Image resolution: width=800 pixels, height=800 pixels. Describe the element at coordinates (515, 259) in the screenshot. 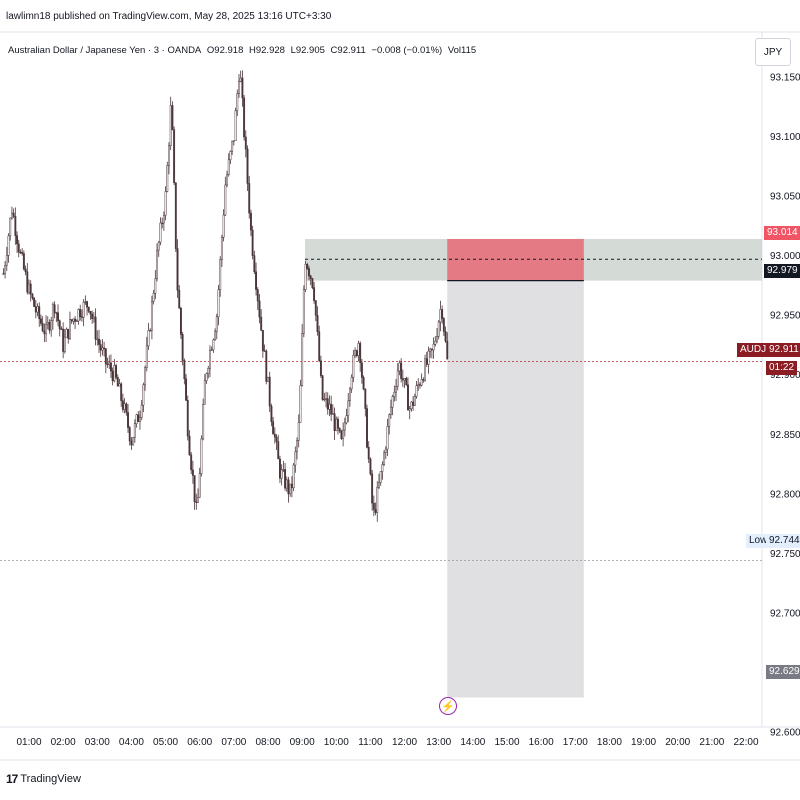

I see `stop-zone` at that location.